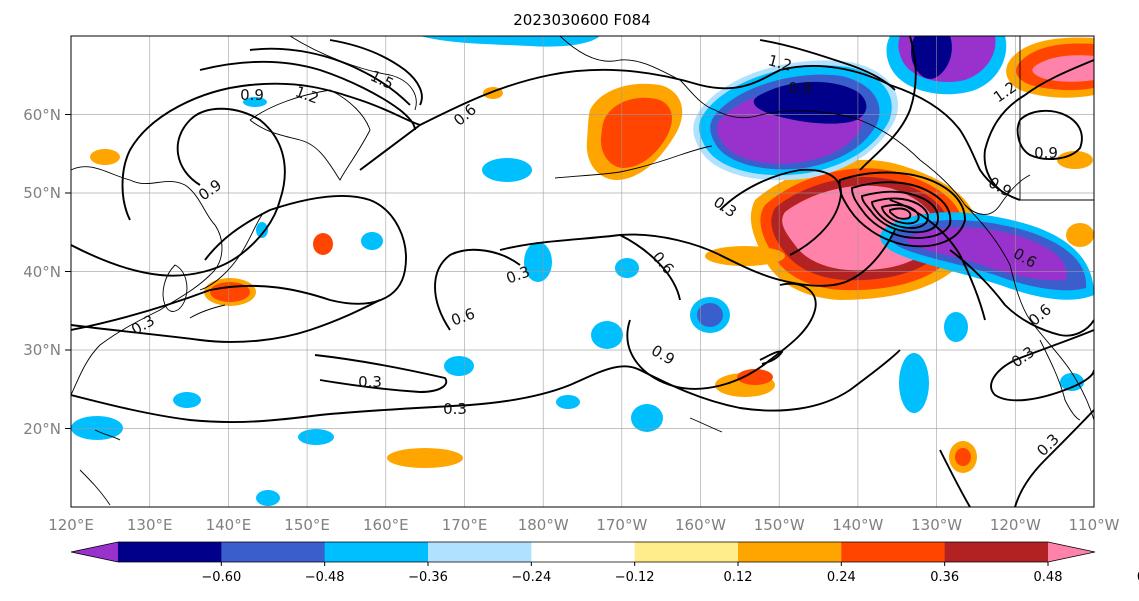 This screenshot has height=601, width=1139. I want to click on coastline-hawaii, so click(706, 425).